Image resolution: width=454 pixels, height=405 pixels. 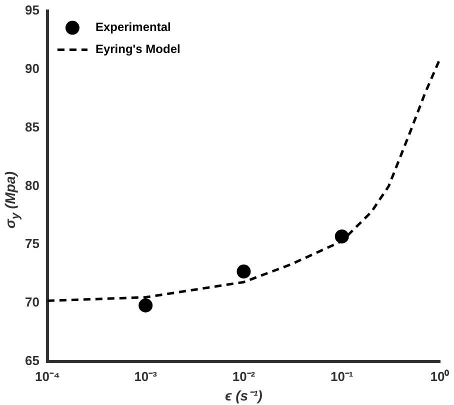 What do you see at coordinates (440, 376) in the screenshot?
I see `x-tick-label: 10⁰` at bounding box center [440, 376].